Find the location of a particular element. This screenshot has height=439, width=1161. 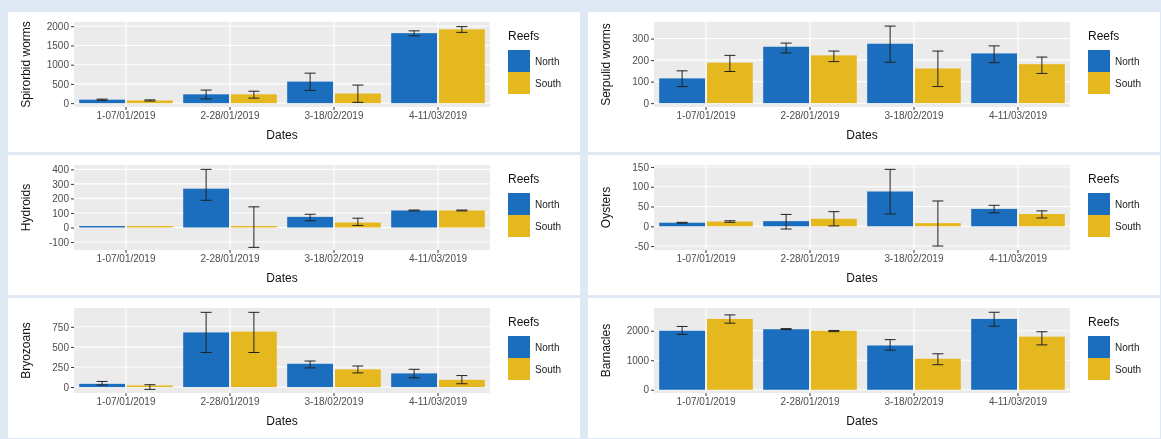

y-axis-title: Oysters is located at coordinates (606, 207).